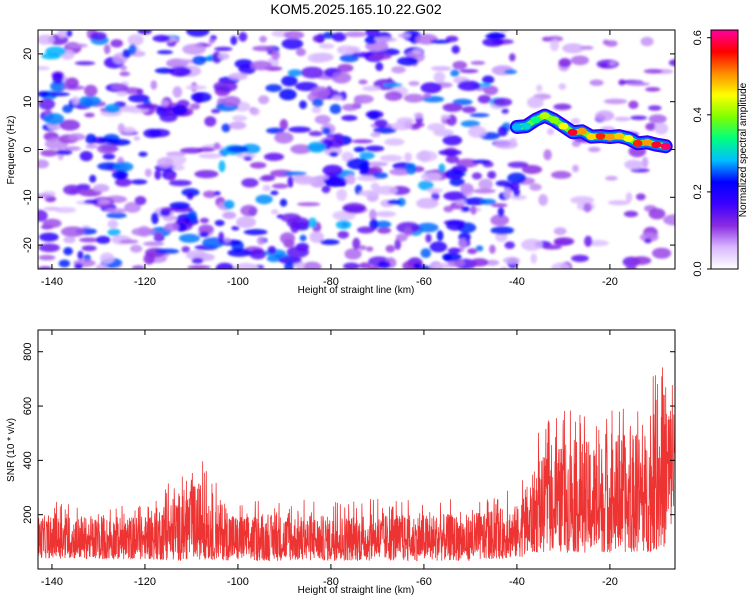 This screenshot has height=600, width=750. What do you see at coordinates (331, 282) in the screenshot?
I see `x-tick-label: -80` at bounding box center [331, 282].